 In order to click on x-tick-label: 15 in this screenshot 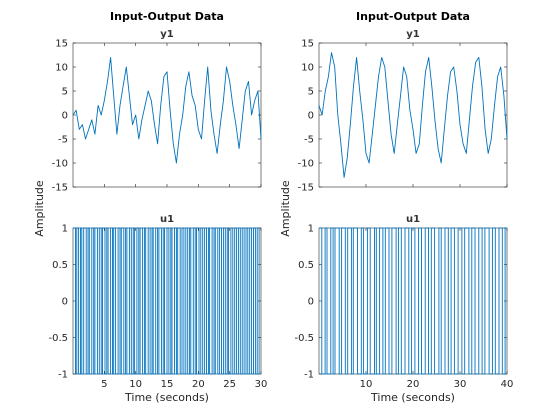, I will do `click(167, 384)`.